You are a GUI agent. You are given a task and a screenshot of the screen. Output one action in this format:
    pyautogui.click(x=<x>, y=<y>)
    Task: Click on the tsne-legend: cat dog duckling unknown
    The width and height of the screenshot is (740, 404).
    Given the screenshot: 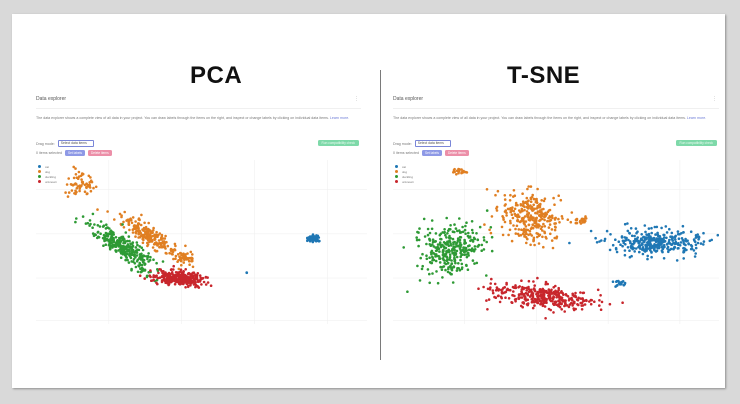 What is the action you would take?
    pyautogui.click(x=404, y=174)
    